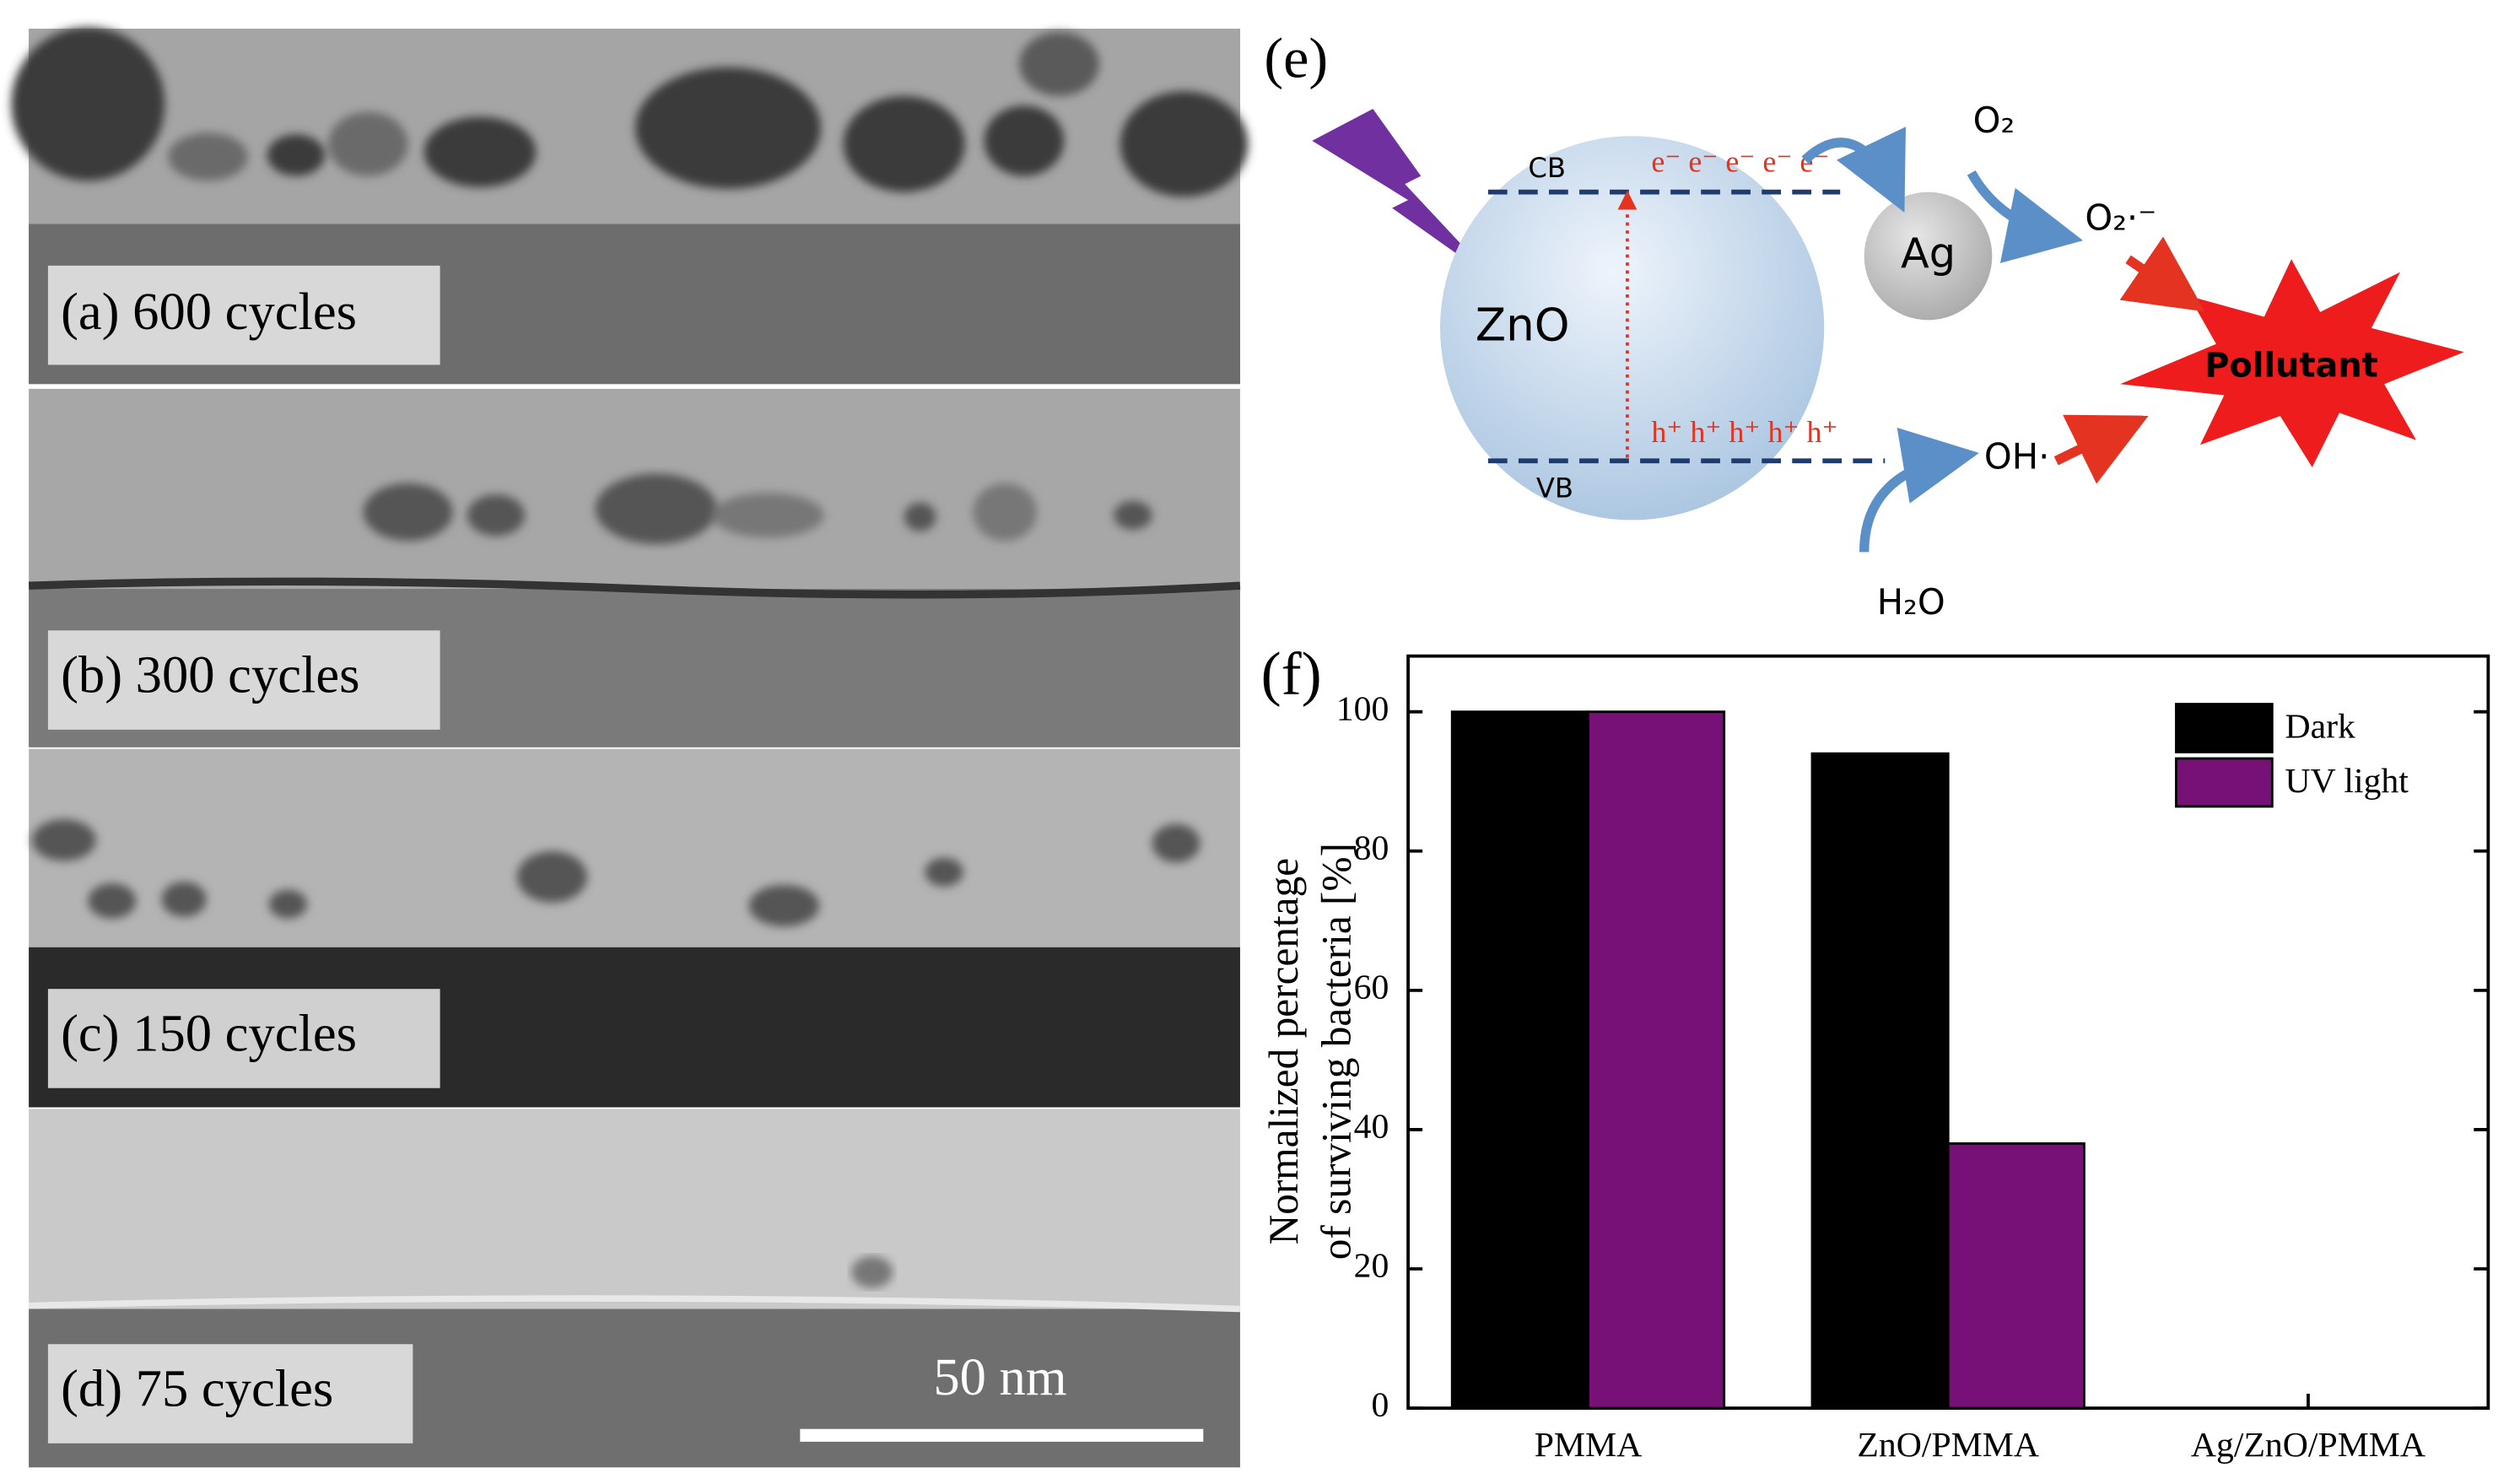 This screenshot has height=1484, width=2509. I want to click on scale-bar-label: 50 nm, so click(999, 1376).